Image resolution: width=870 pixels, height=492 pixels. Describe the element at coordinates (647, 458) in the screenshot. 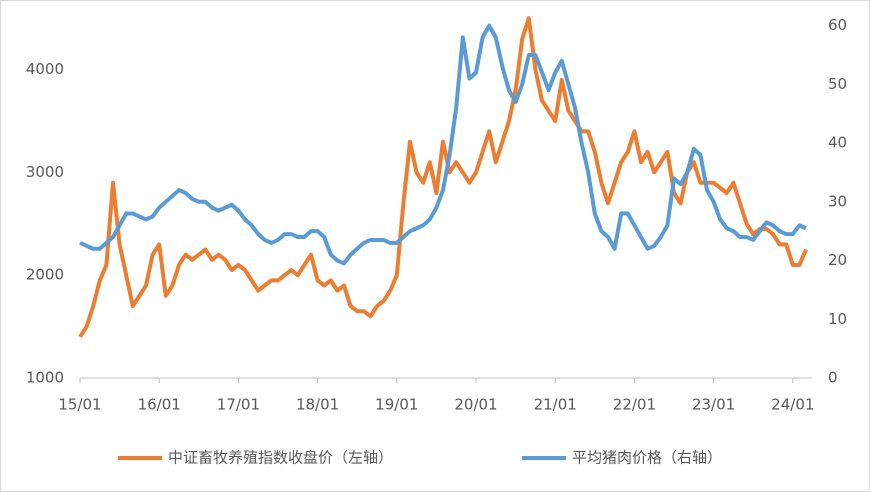

I see `legend-label: 平均猪肉价格（右轴）` at that location.